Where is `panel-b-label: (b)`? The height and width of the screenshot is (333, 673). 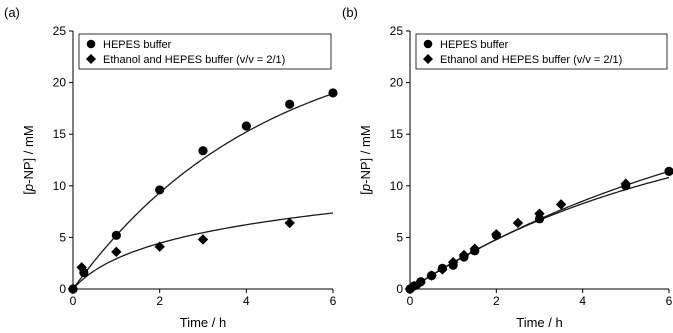
panel-b-label: (b) is located at coordinates (350, 12).